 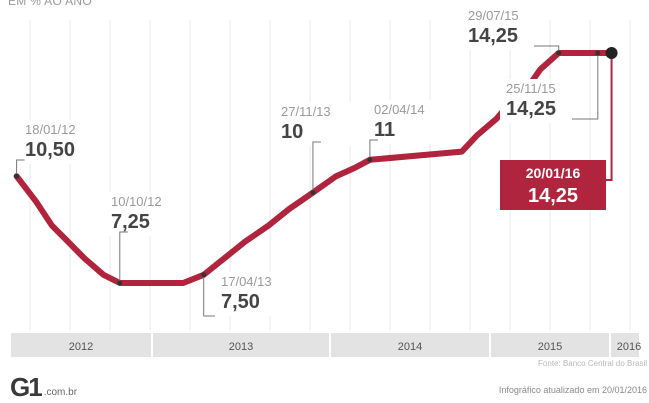 I want to click on x-tick-label: 2016, so click(x=629, y=347).